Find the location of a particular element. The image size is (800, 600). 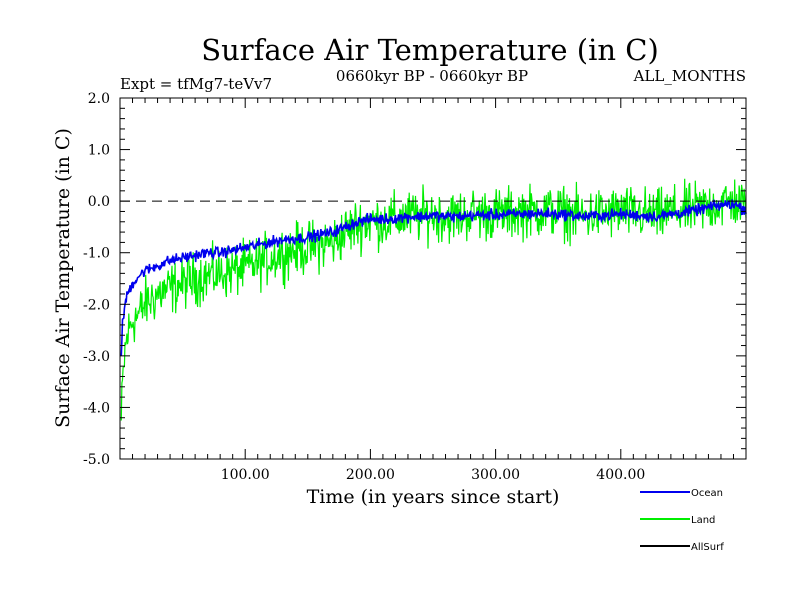

y-tick-label: -5.0 is located at coordinates (96, 460).